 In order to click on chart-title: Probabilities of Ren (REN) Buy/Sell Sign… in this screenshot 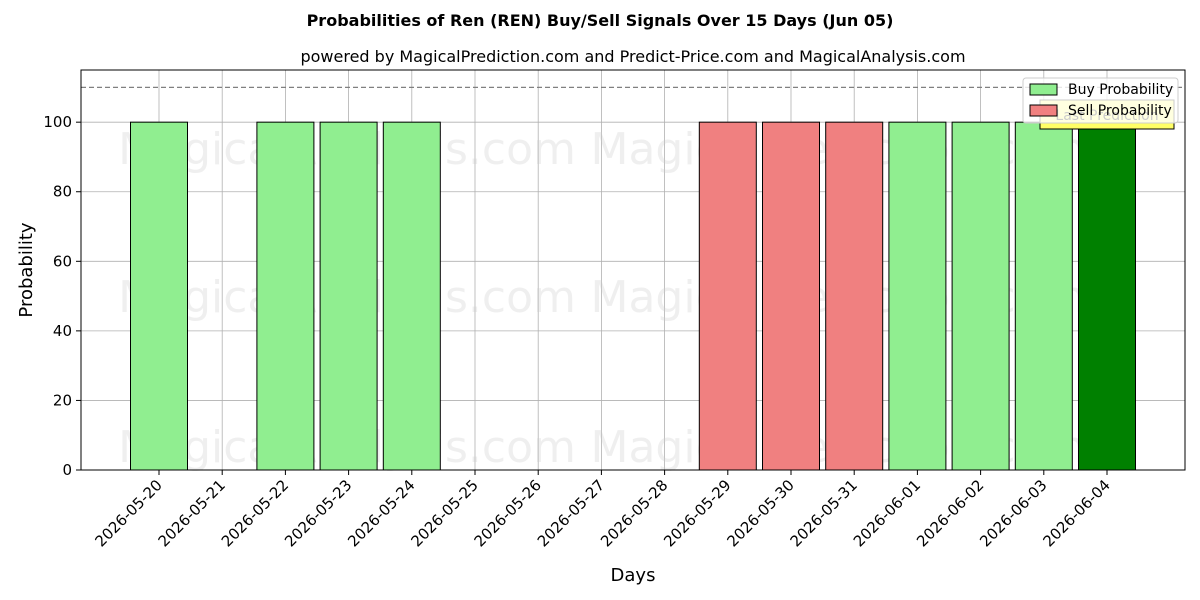, I will do `click(600, 20)`.